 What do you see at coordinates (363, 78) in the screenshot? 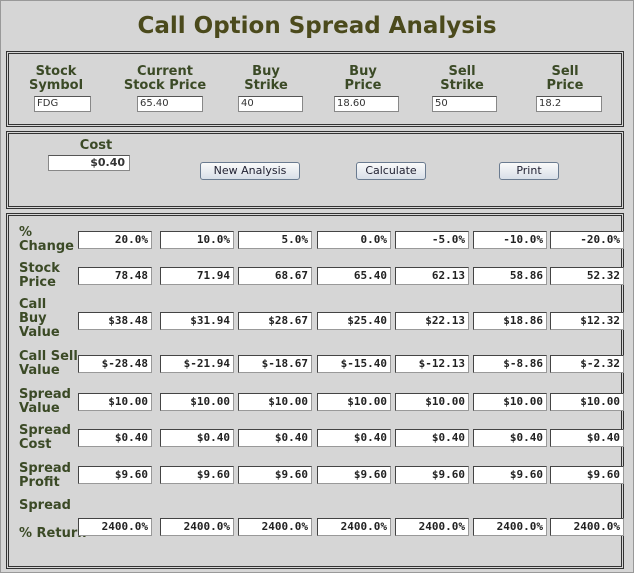
I see `input-label: Buy Price` at bounding box center [363, 78].